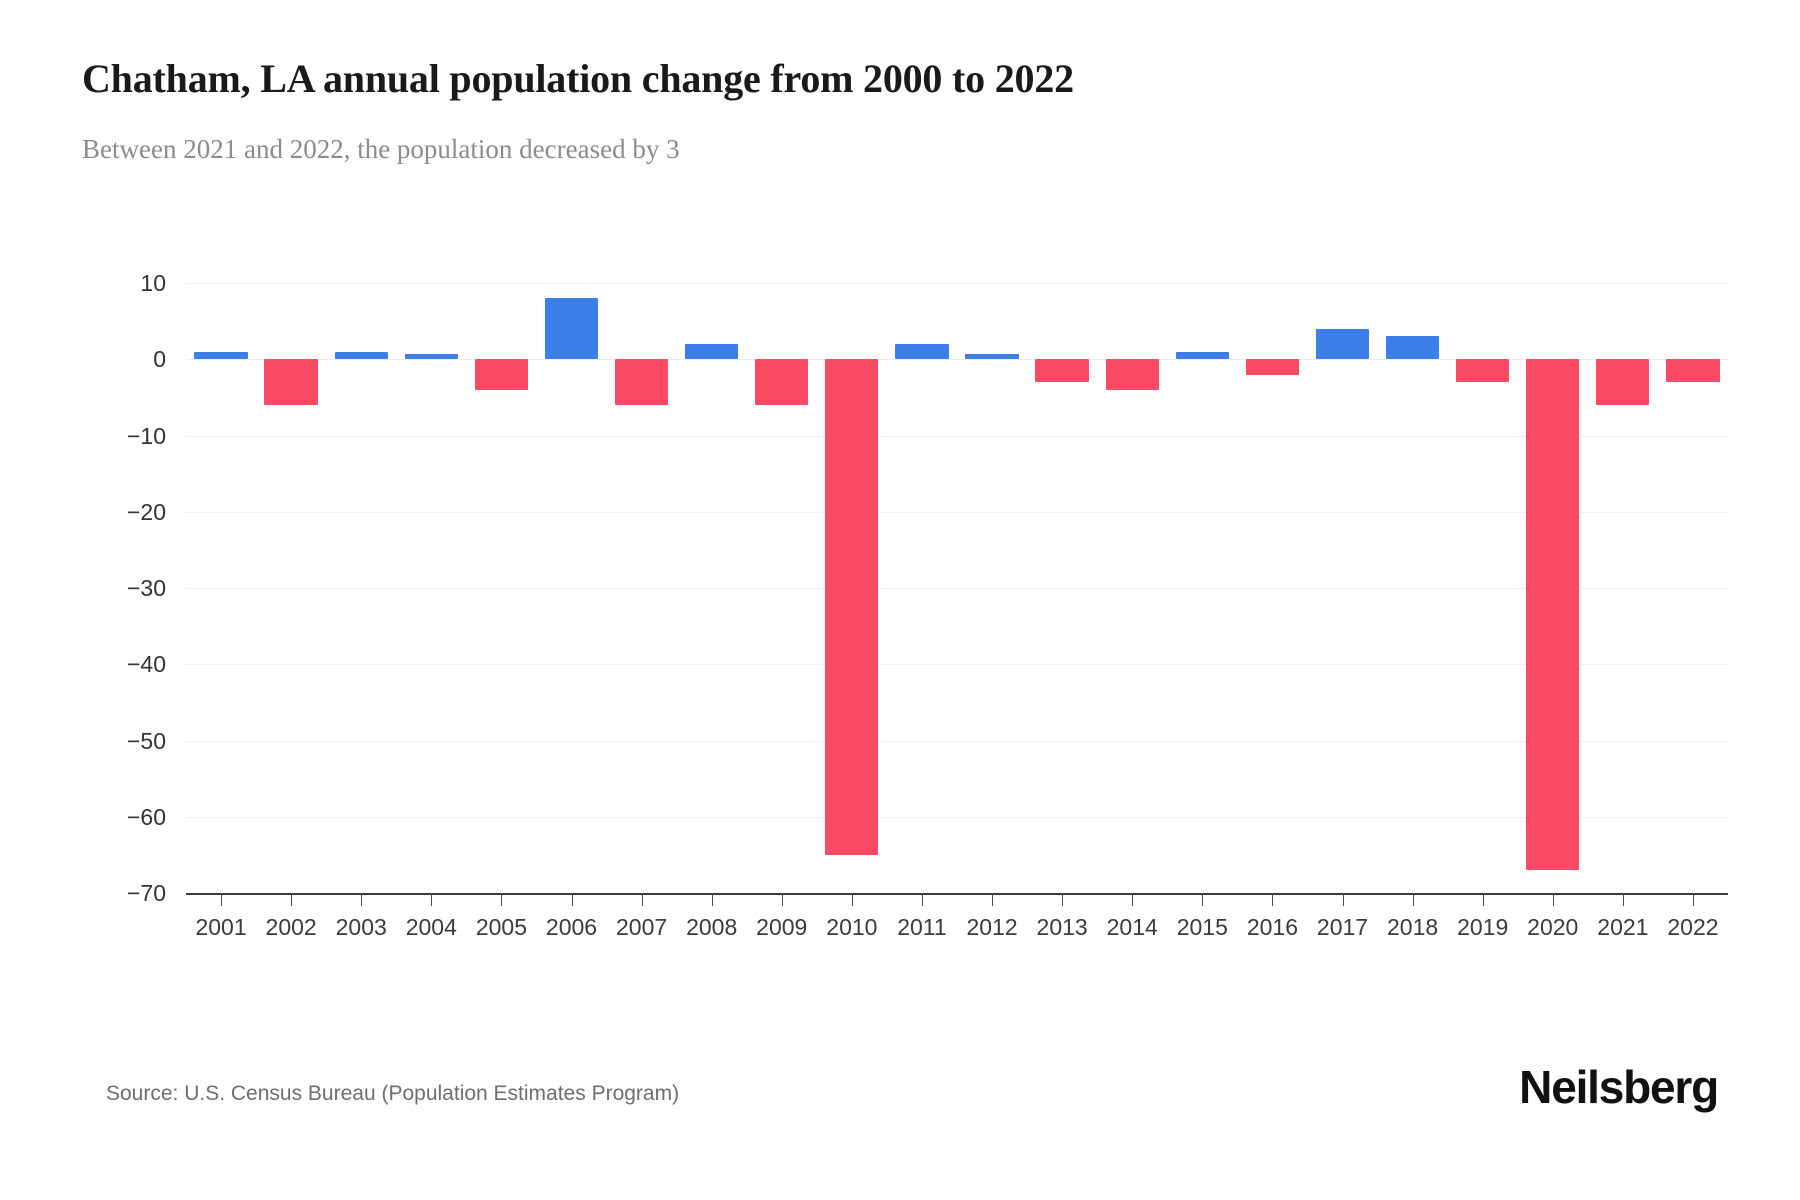 This screenshot has width=1800, height=1200. Describe the element at coordinates (221, 927) in the screenshot. I see `x-axis-tick-label: 2001` at that location.